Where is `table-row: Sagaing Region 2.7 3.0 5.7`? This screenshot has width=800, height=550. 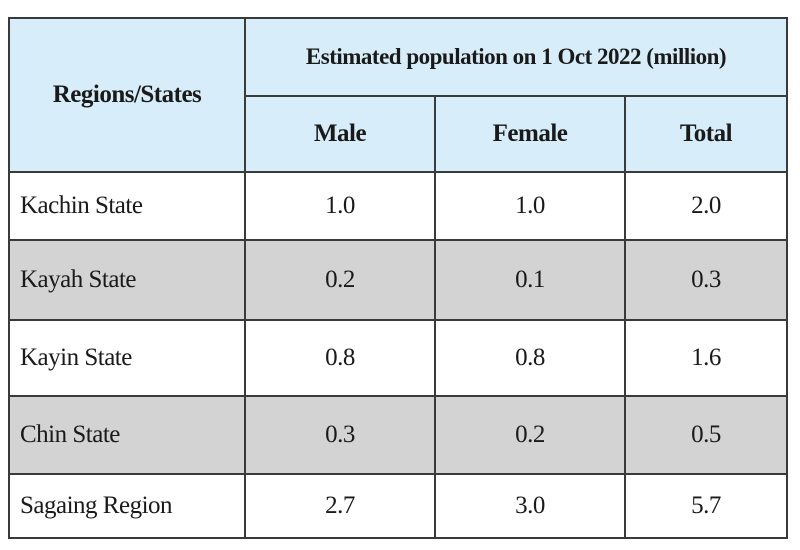 table-row: Sagaing Region 2.7 3.0 5.7 is located at coordinates (398, 506).